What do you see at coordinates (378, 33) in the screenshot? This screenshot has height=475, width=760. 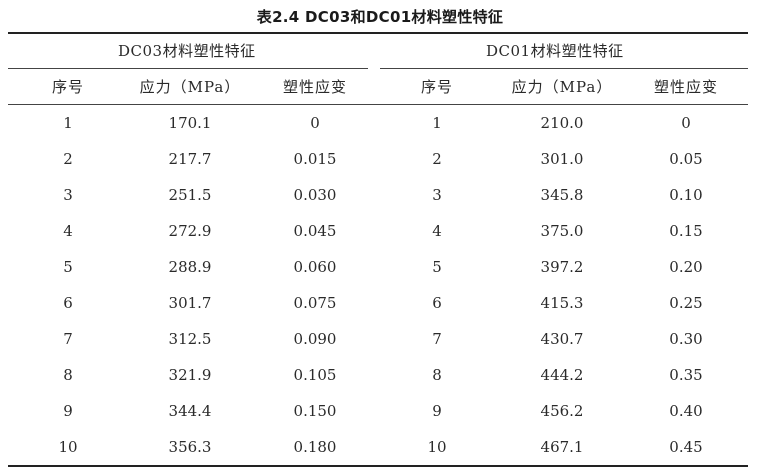 I see `top-rule` at bounding box center [378, 33].